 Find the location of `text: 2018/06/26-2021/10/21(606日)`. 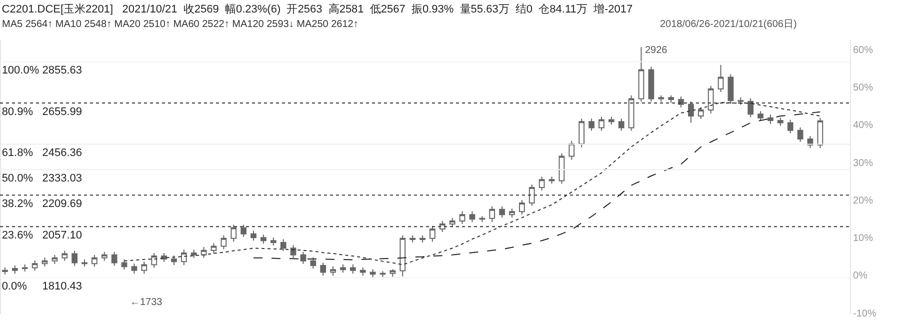

text: 2018/06/26-2021/10/21(606日) is located at coordinates (728, 24).